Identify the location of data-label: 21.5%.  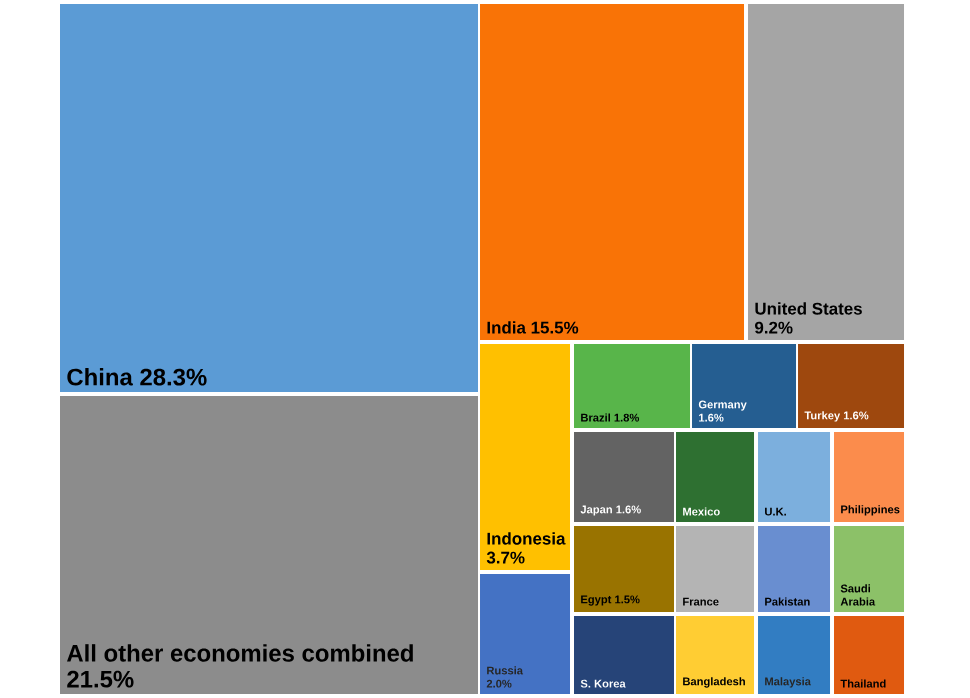
(100, 679).